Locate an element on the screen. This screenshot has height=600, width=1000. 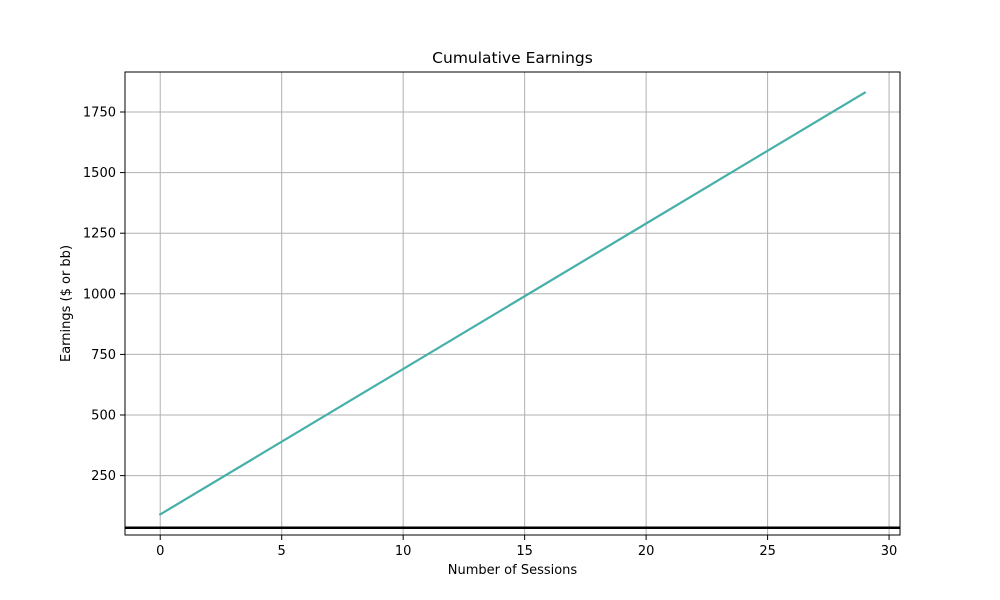
y-tick-label: 250 is located at coordinates (103, 476).